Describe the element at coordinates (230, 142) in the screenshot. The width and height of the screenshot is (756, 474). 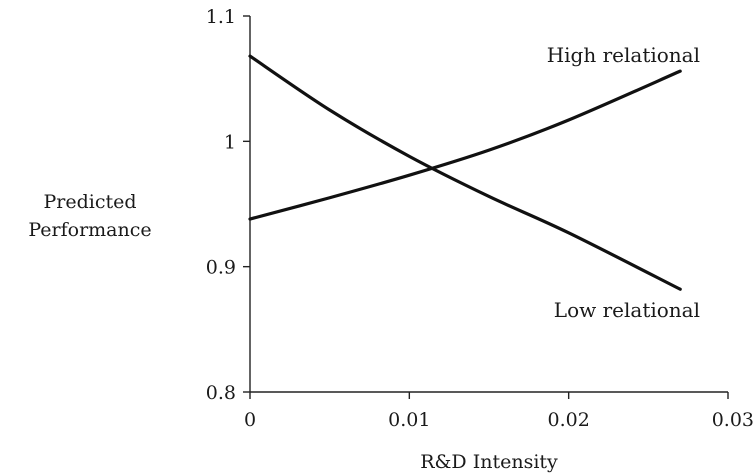
I see `y-tick-label: 1` at that location.